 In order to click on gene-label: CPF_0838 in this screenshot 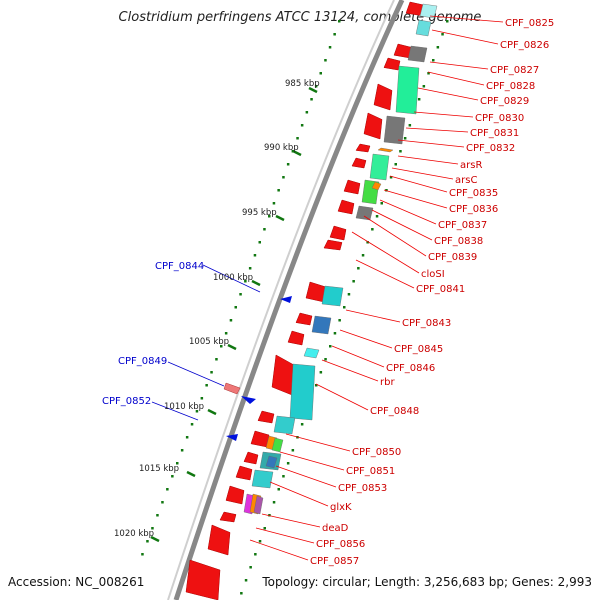, I will do `click(458, 241)`.